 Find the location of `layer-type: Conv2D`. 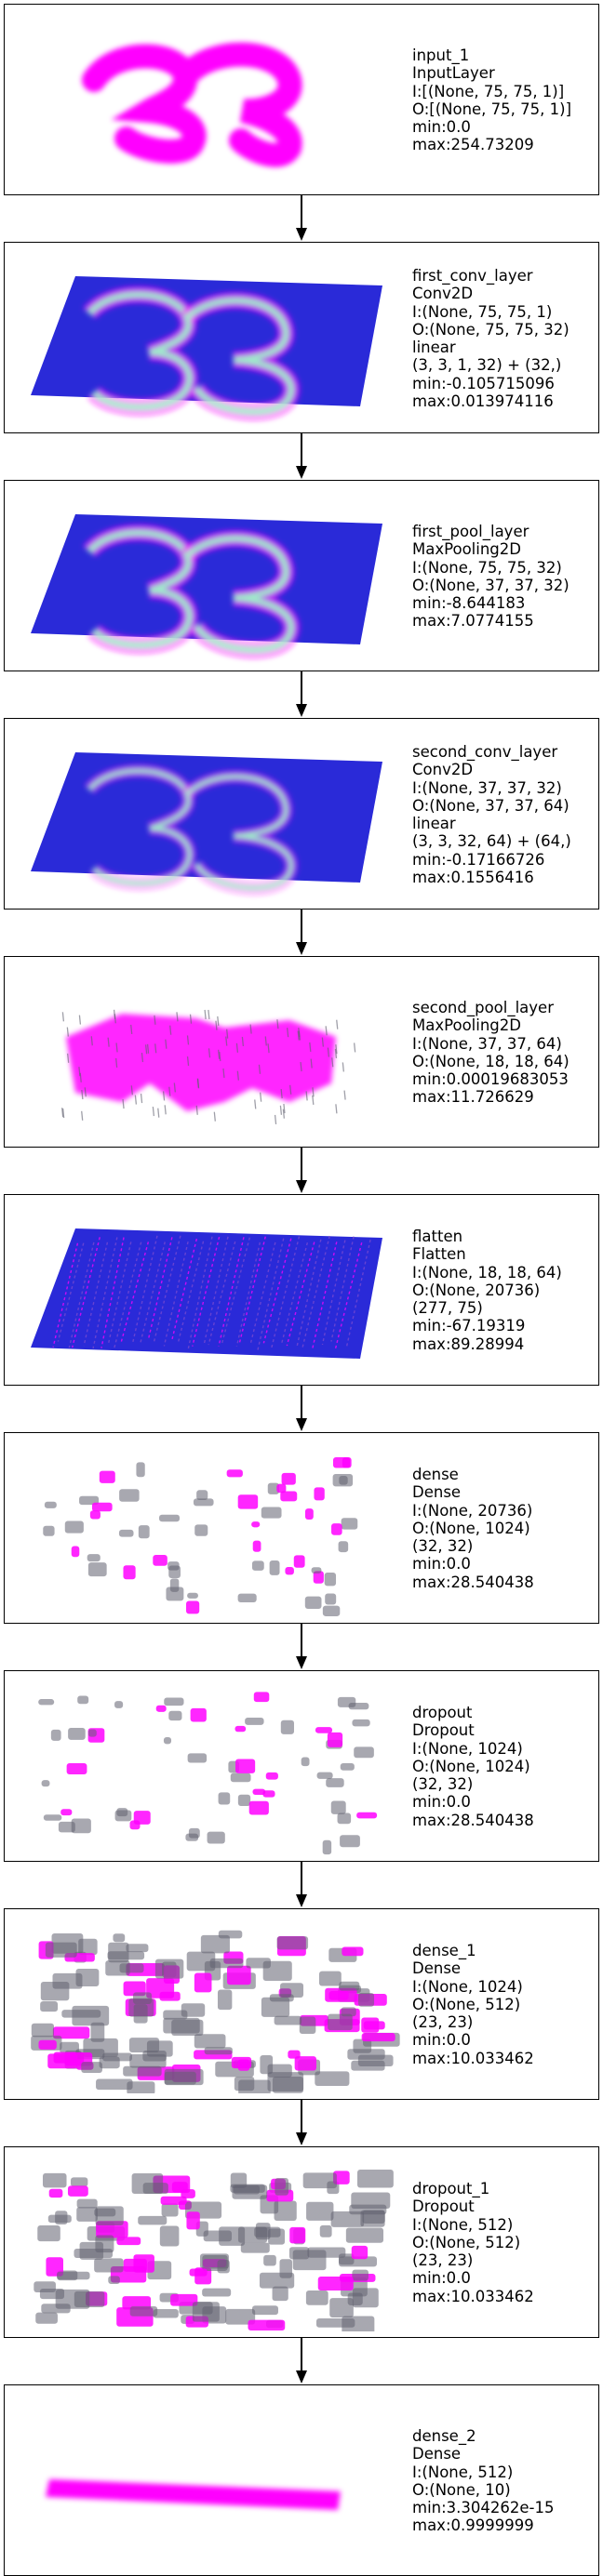

layer-type: Conv2D is located at coordinates (443, 770).